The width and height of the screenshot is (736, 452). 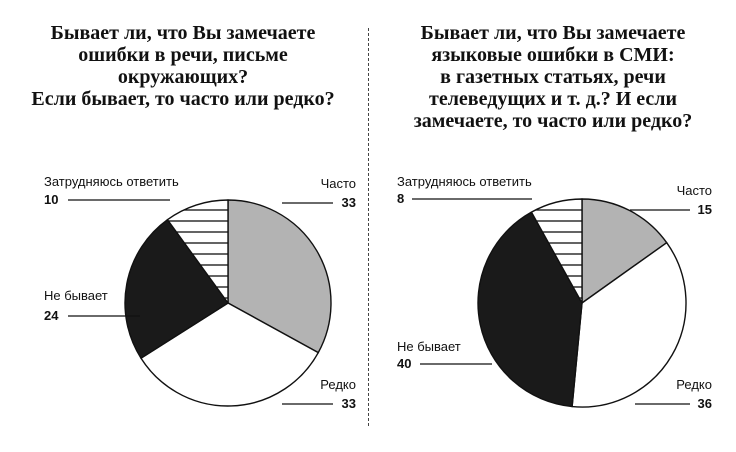 I want to click on slice-value-rarely: 36, so click(x=705, y=403).